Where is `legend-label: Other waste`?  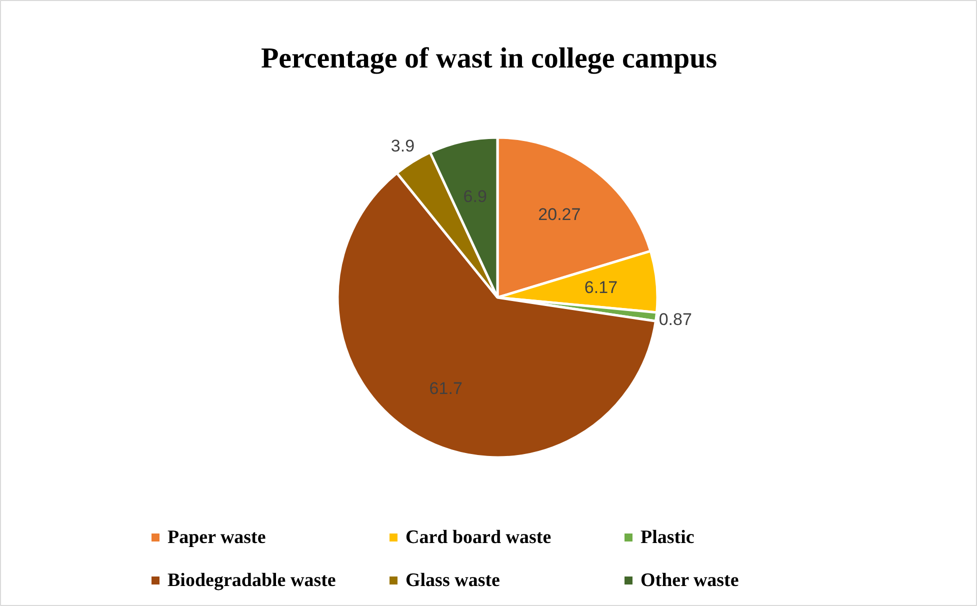
legend-label: Other waste is located at coordinates (689, 580).